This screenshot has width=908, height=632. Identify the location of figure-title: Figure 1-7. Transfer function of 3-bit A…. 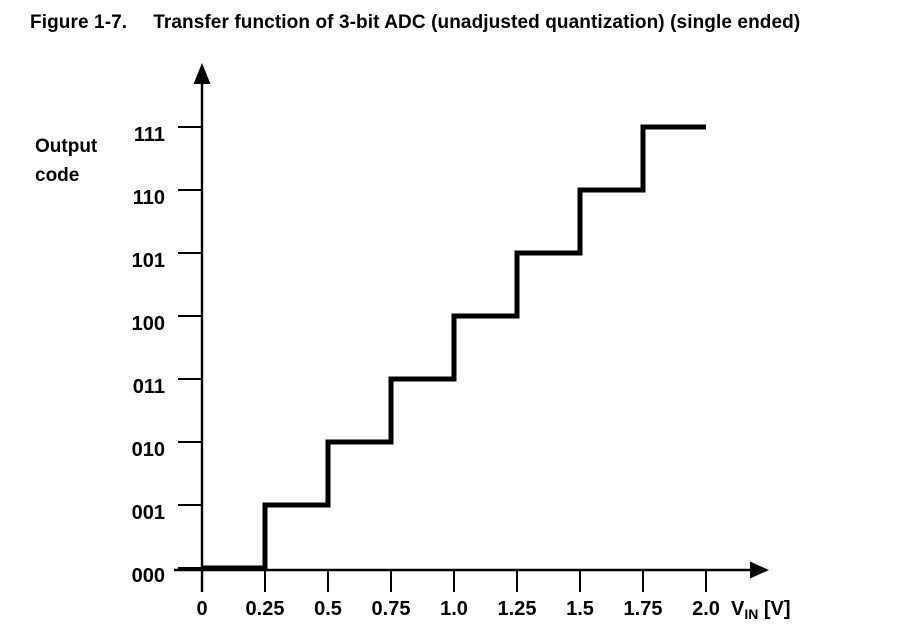
(415, 23).